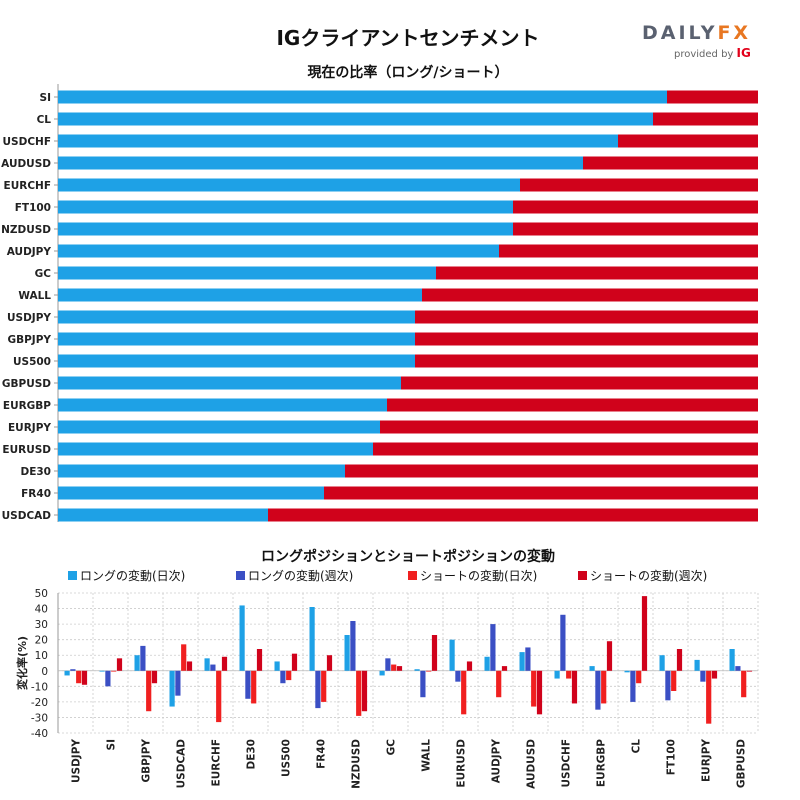 The height and width of the screenshot is (800, 800). I want to click on change-bar-cl-s3, so click(639, 677).